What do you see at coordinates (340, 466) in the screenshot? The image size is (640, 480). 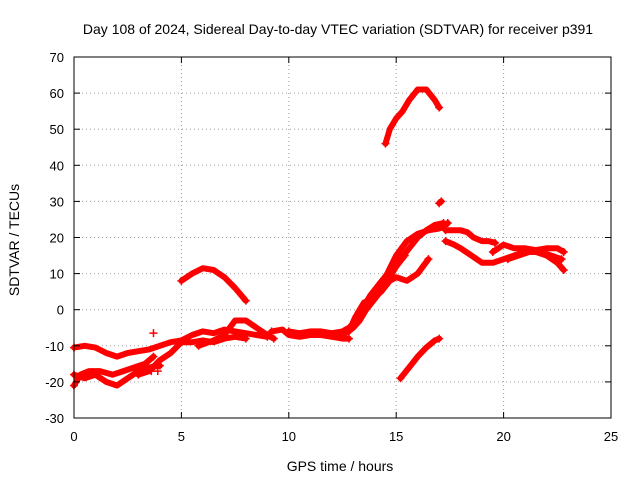 I see `x-axis-label: GPS time / hours` at bounding box center [340, 466].